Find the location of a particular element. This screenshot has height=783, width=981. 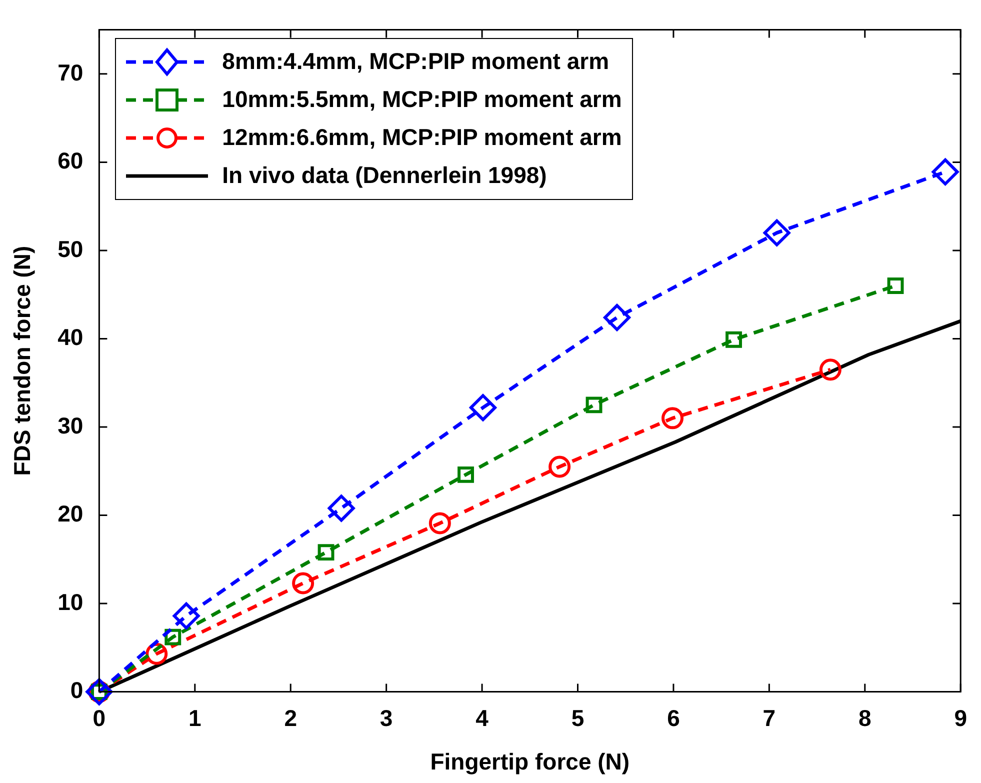

x-tick-label: 2 is located at coordinates (291, 717).